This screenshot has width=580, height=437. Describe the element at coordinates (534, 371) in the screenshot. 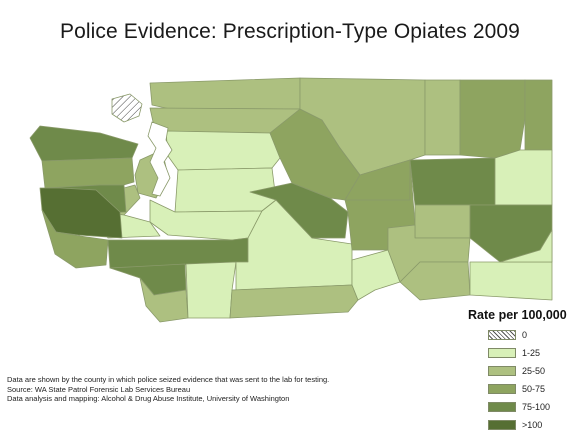

I see `legend-label-25-50: 25-50` at that location.